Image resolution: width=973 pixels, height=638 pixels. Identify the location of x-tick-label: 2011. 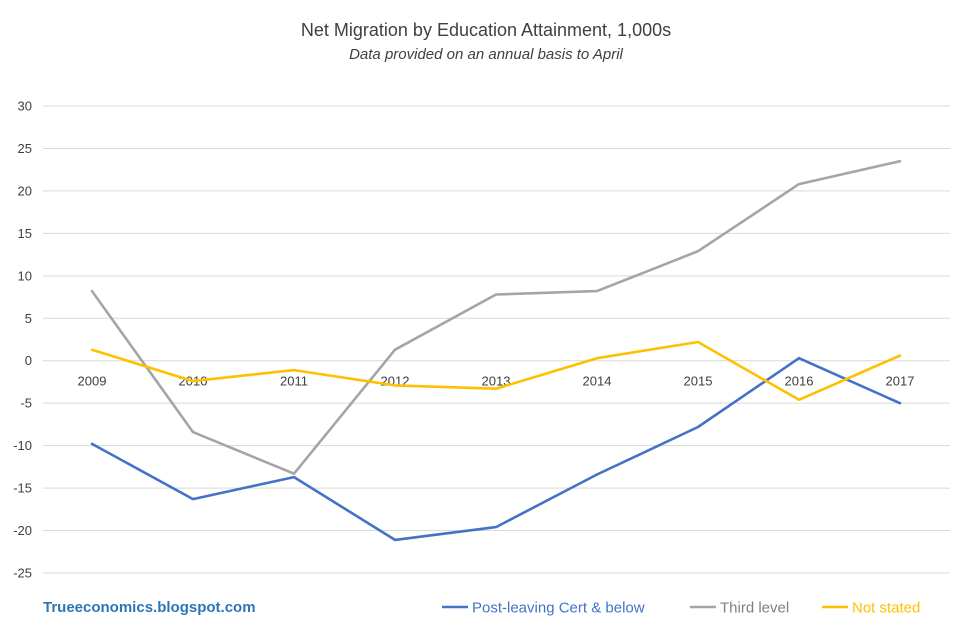
(294, 381).